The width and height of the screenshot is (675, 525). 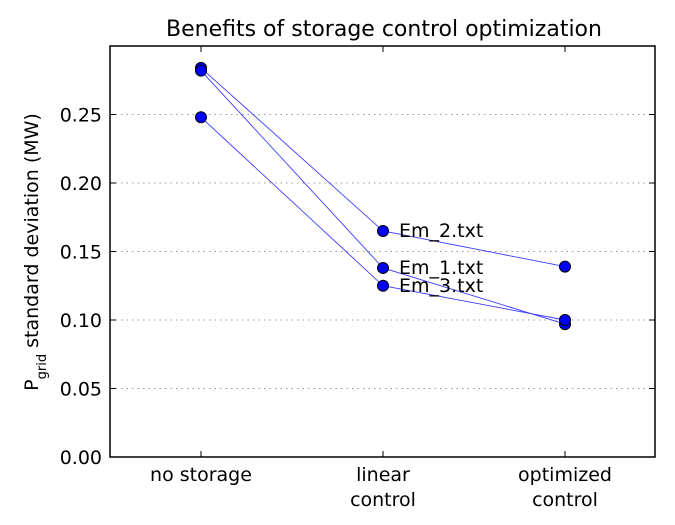 I want to click on y-tick-label: 0.15, so click(x=81, y=253).